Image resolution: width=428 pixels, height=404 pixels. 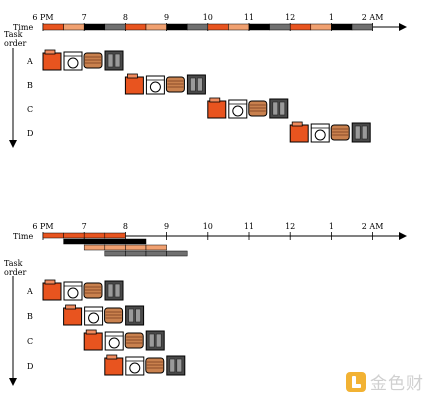 I want to click on watermark-text: 金色财, so click(x=397, y=384).